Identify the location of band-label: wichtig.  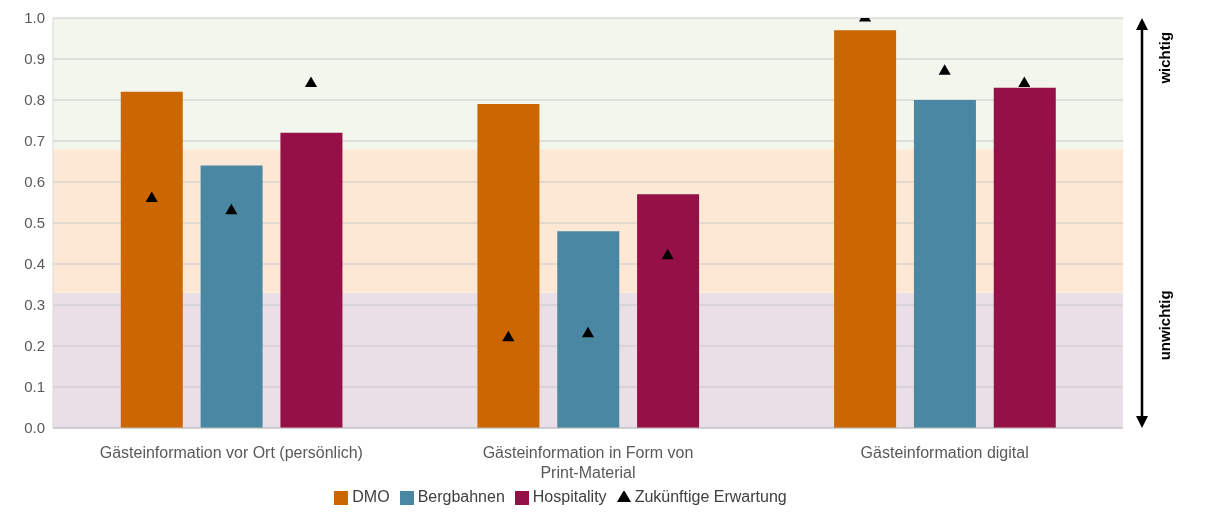
(1165, 58).